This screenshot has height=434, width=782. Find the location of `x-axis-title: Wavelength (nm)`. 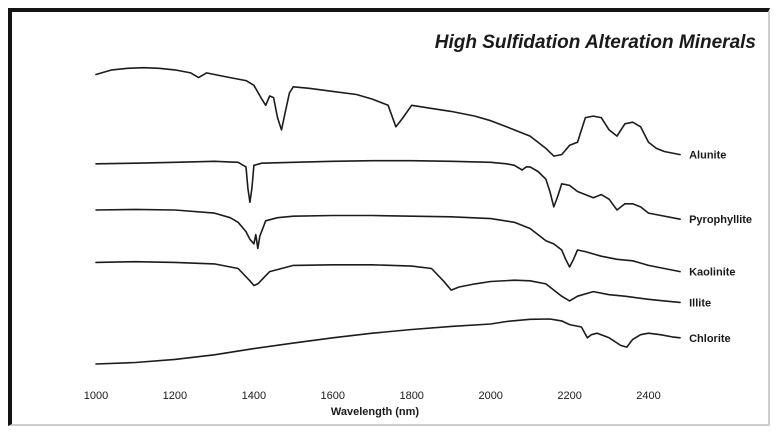

x-axis-title: Wavelength (nm) is located at coordinates (375, 412).